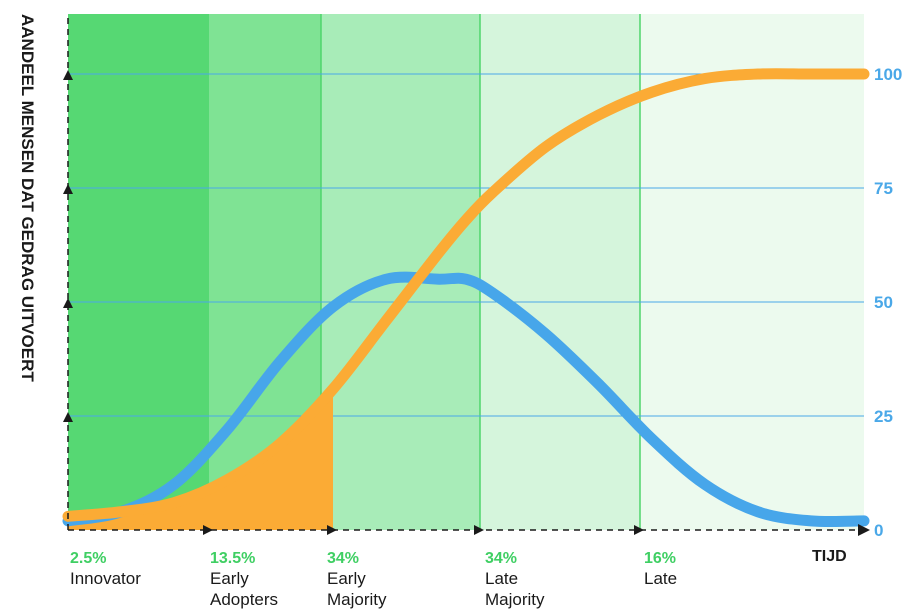 This screenshot has height=610, width=908. What do you see at coordinates (232, 558) in the screenshot?
I see `segment-pct-1: 13.5%` at bounding box center [232, 558].